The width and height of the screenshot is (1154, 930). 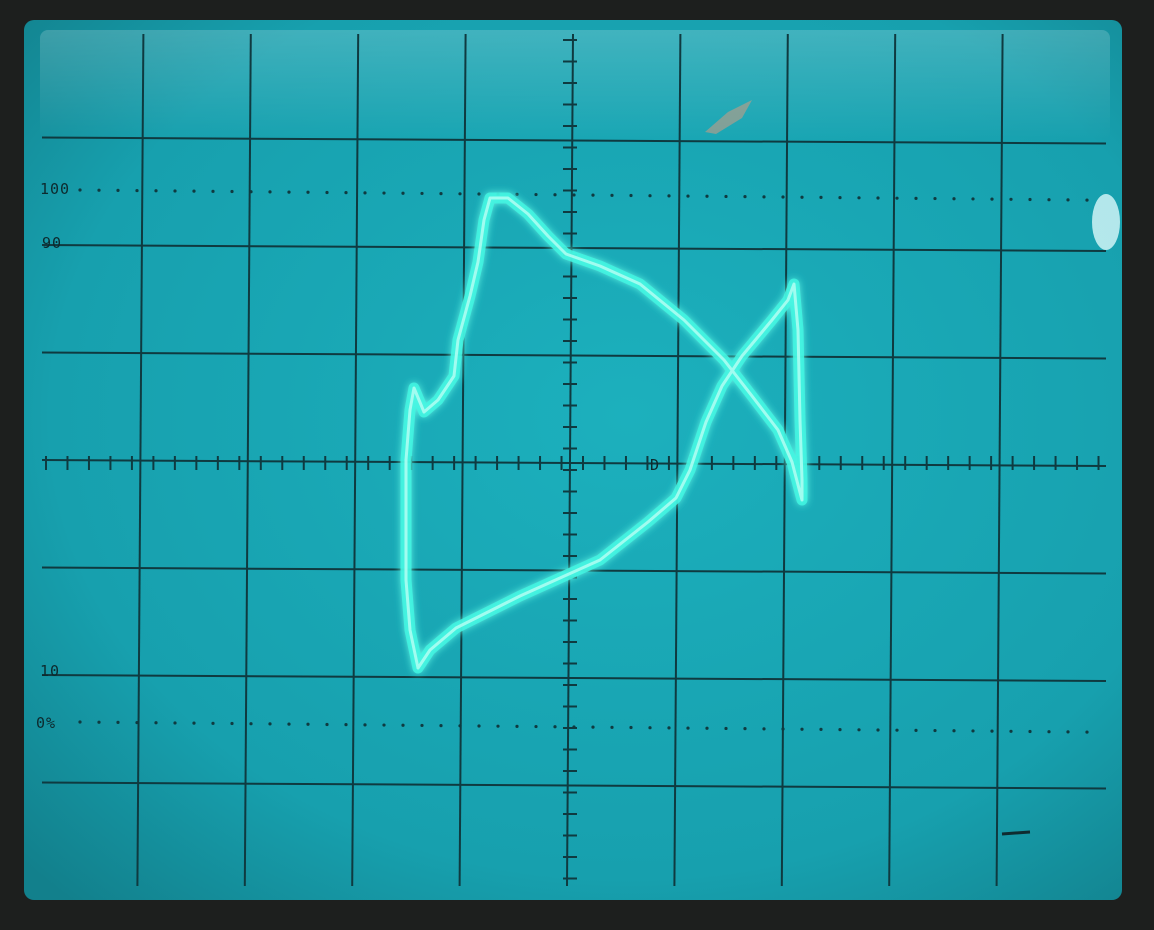 What do you see at coordinates (52, 243) in the screenshot?
I see `label-90: 90` at bounding box center [52, 243].